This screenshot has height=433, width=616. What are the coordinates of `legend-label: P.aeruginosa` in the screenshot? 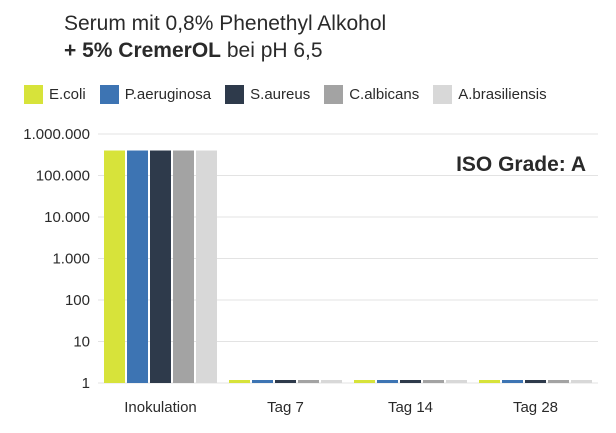 It's located at (168, 94).